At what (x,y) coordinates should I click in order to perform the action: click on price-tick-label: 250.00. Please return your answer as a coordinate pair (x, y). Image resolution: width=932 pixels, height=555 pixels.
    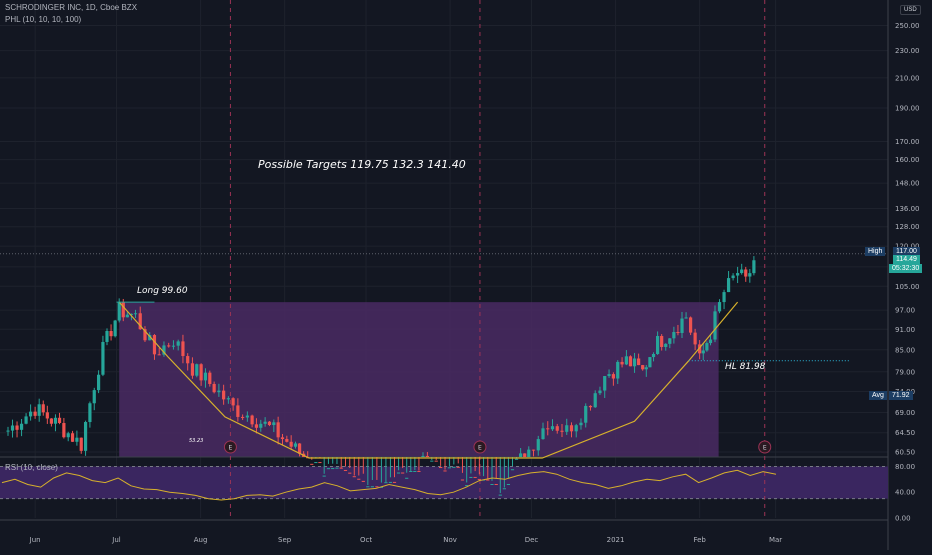
    Looking at the image, I should click on (907, 26).